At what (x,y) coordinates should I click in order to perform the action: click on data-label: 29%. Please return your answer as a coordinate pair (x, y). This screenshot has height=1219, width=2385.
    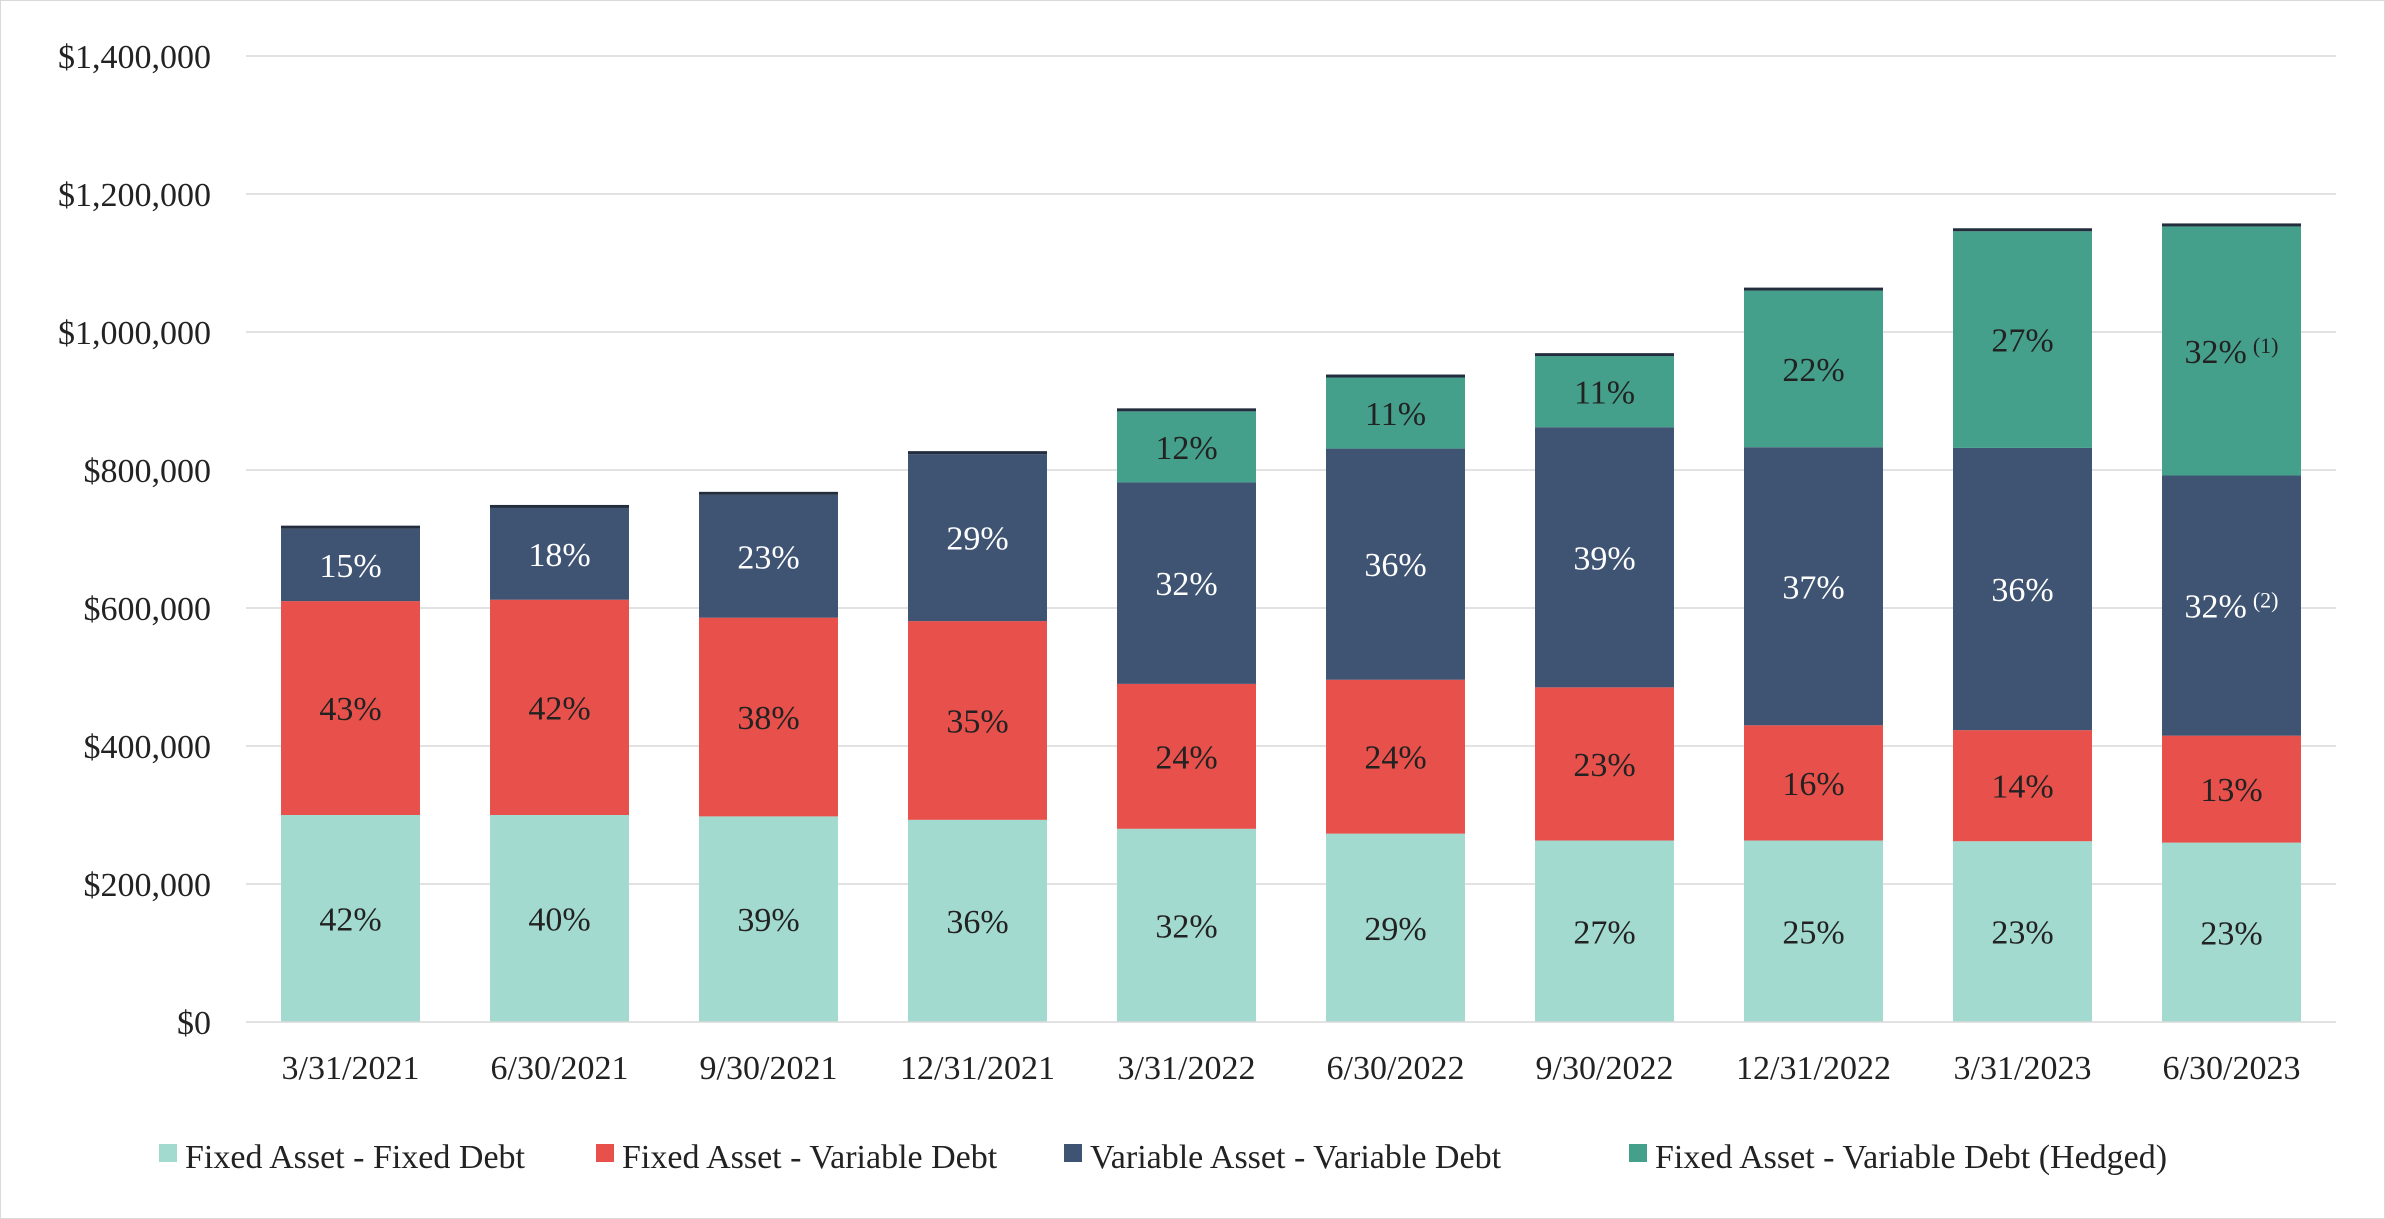
    Looking at the image, I should click on (1395, 929).